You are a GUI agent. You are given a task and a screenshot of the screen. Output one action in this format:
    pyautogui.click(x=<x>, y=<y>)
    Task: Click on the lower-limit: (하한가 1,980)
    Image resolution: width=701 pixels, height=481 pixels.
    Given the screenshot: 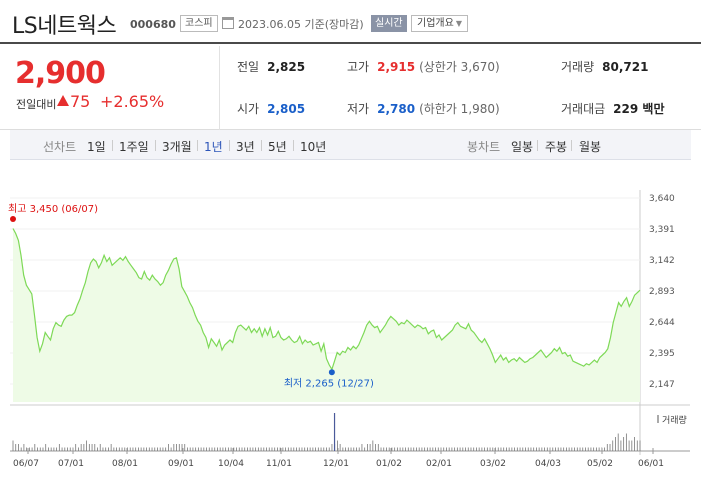 What is the action you would take?
    pyautogui.click(x=459, y=109)
    